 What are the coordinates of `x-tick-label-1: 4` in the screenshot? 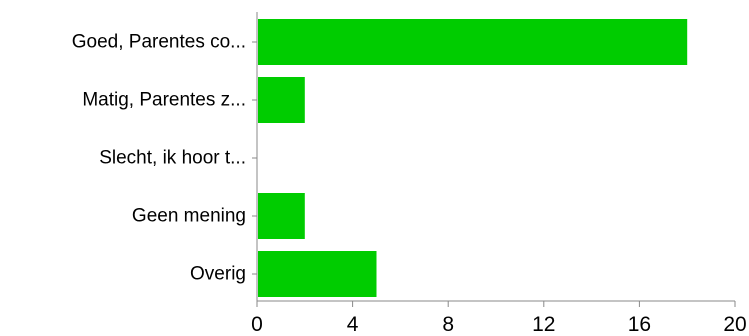 It's located at (353, 324).